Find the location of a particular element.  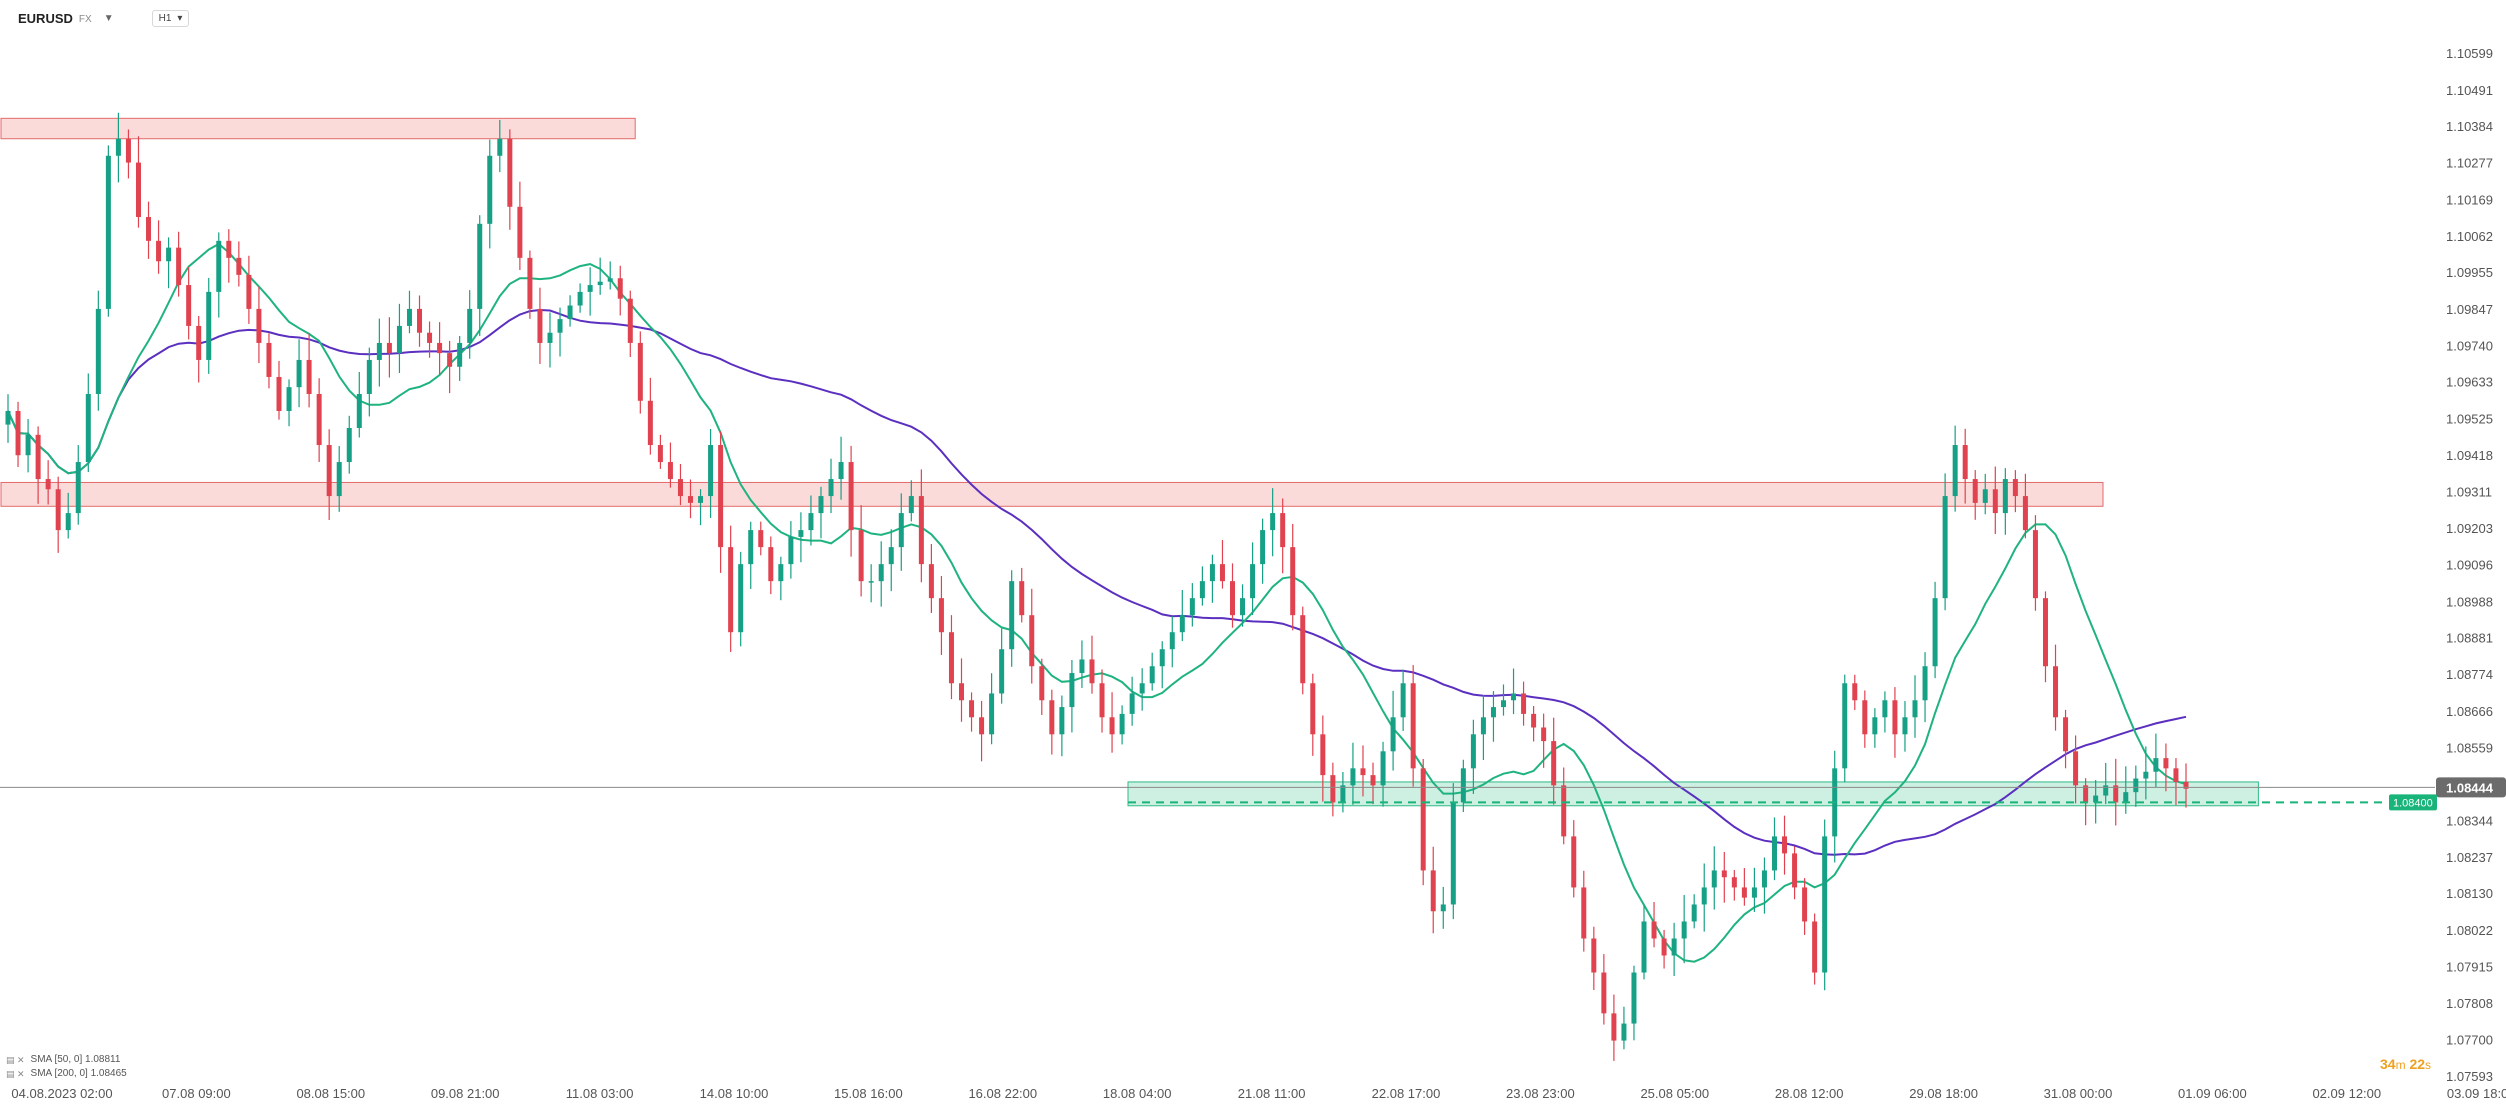

price-tick-label: 1.09955 is located at coordinates (2469, 272).